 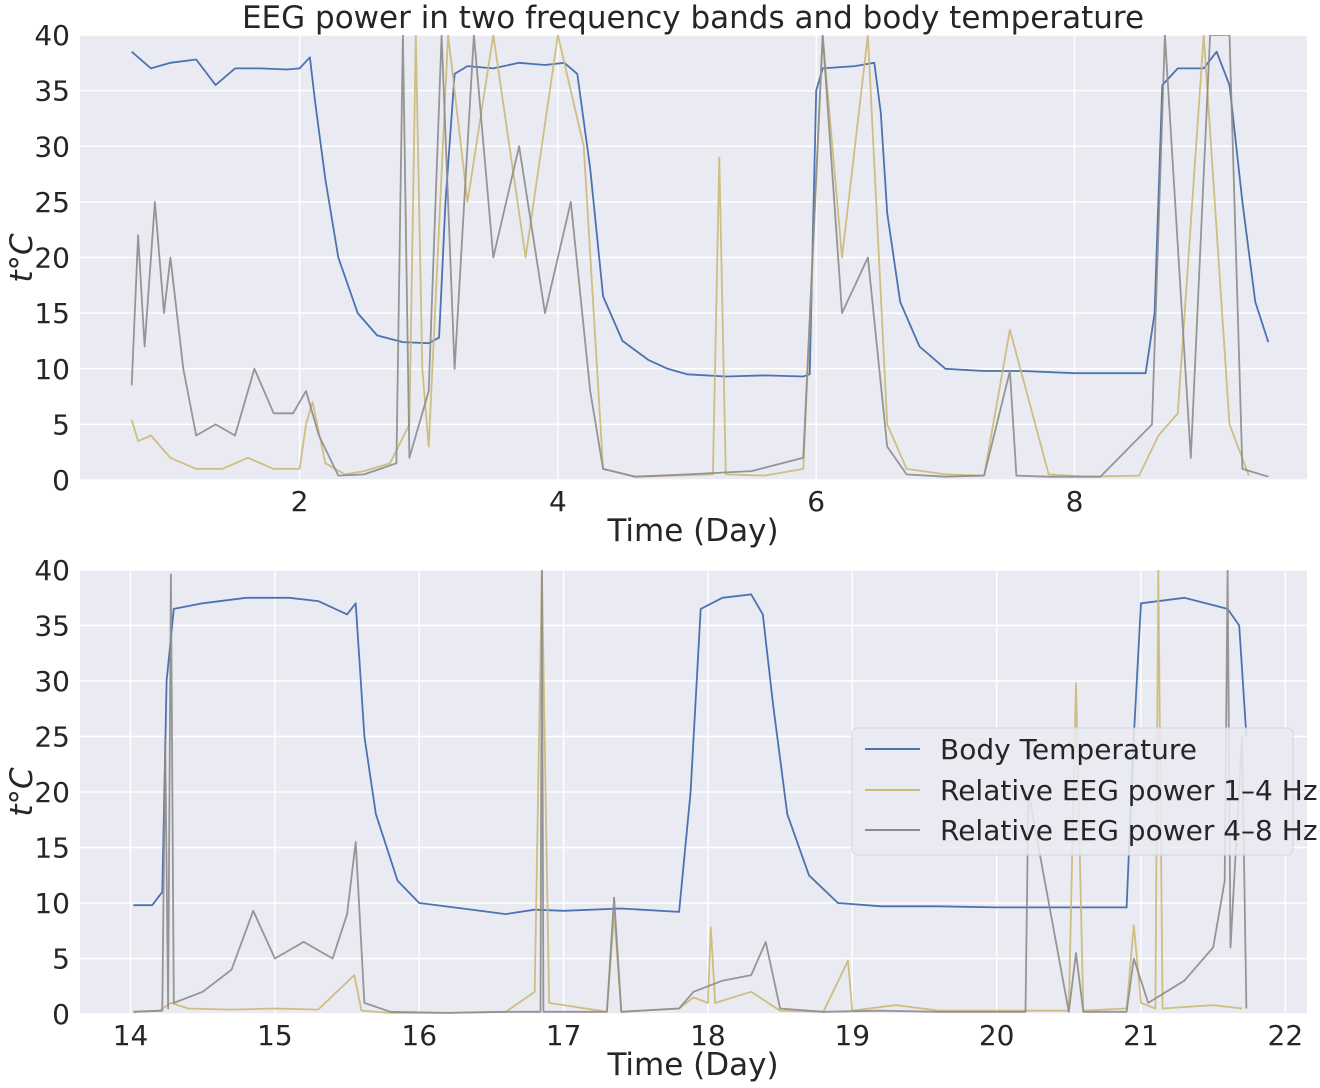 What do you see at coordinates (1068, 749) in the screenshot?
I see `legend-label-body-temperature: Body Temperature` at bounding box center [1068, 749].